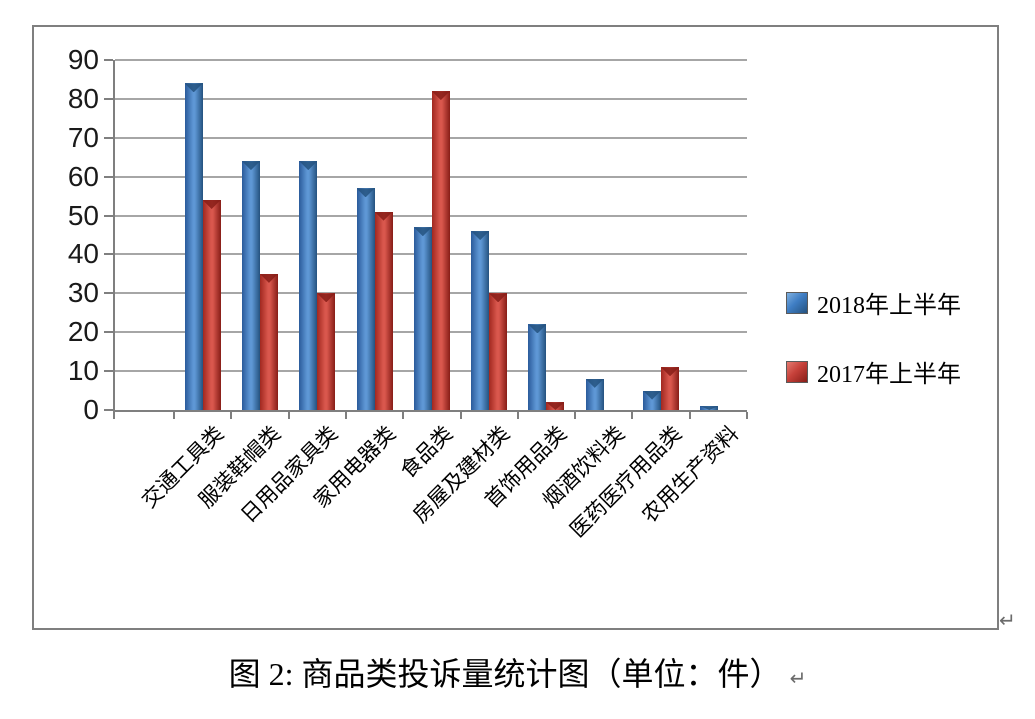 Image resolution: width=1035 pixels, height=719 pixels. I want to click on bar-s1-c3, so click(383, 310).